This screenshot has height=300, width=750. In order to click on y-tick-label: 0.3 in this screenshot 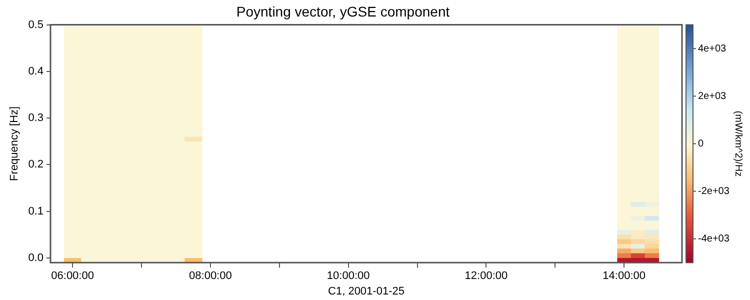, I will do `click(36, 118)`.